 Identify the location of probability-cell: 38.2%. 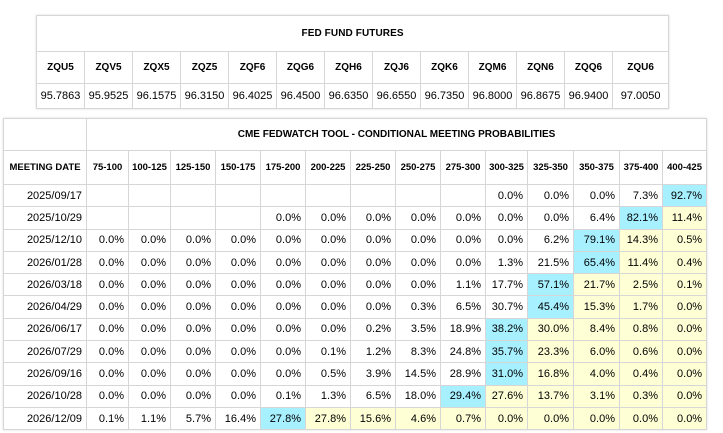
(506, 329).